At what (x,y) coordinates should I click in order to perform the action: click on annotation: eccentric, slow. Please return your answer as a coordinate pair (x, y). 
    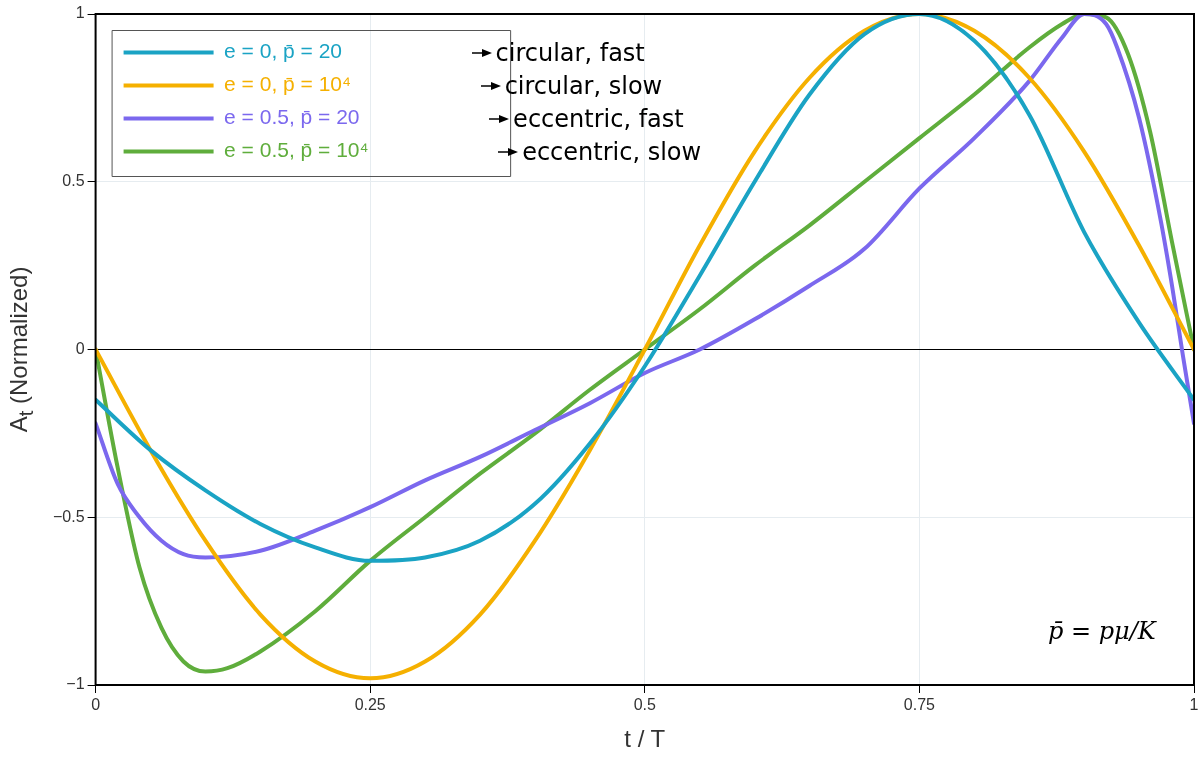
    Looking at the image, I should click on (612, 151).